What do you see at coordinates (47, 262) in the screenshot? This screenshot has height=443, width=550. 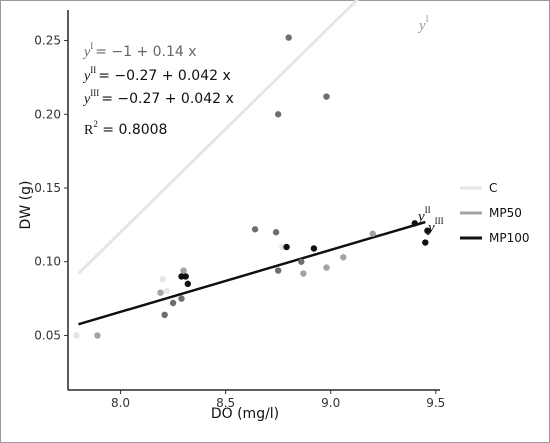 I see `y-tick-label: 0.10` at bounding box center [47, 262].